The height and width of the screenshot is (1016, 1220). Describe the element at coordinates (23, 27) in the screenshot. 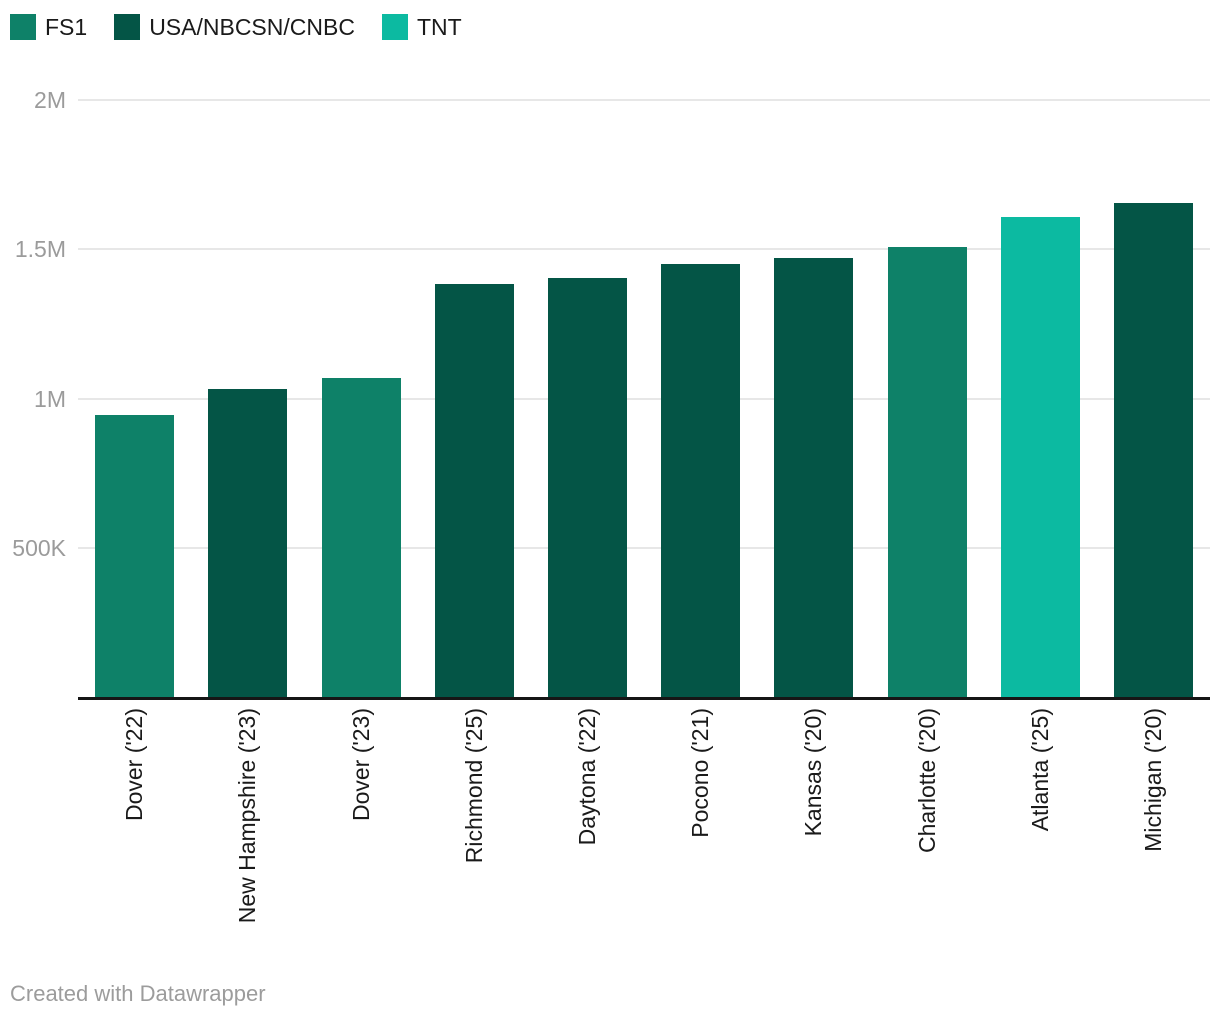

I see `legend-swatch-fs1` at that location.